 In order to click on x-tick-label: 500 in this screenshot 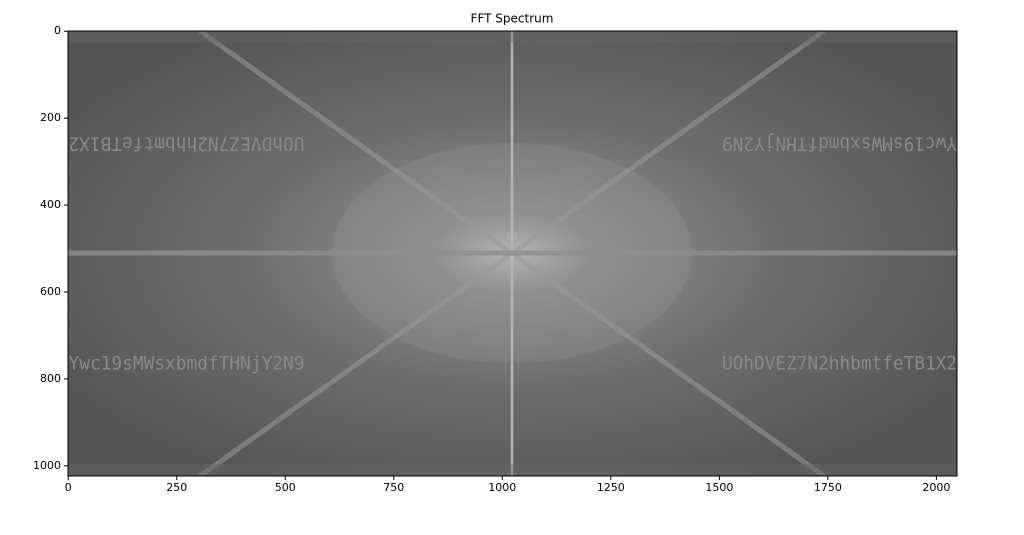, I will do `click(285, 487)`.